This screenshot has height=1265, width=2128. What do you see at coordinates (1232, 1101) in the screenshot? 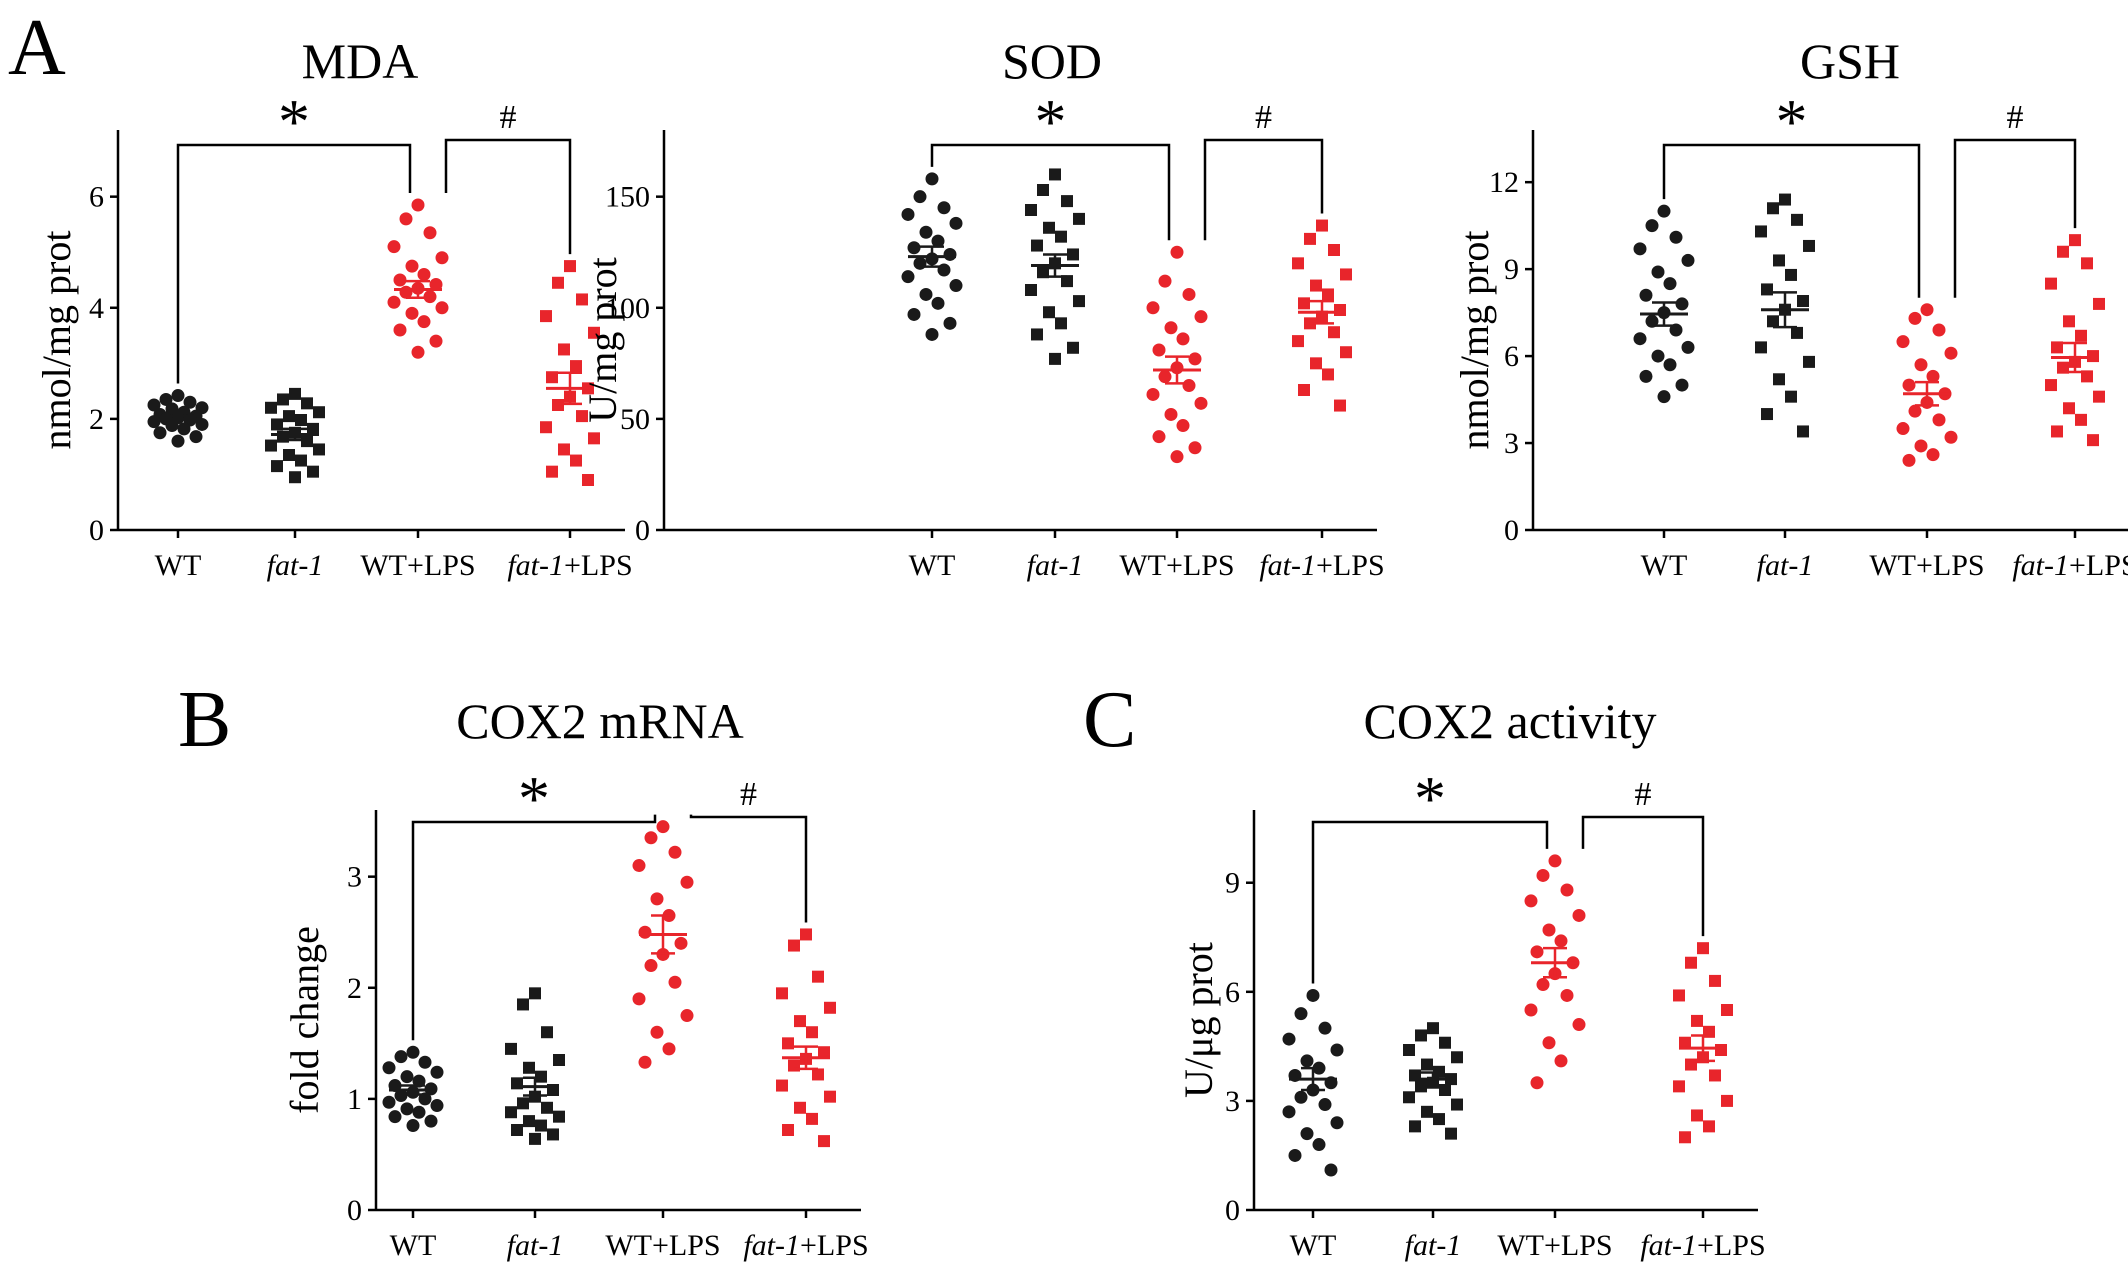
I see `y-tick-label: 3` at bounding box center [1232, 1101].